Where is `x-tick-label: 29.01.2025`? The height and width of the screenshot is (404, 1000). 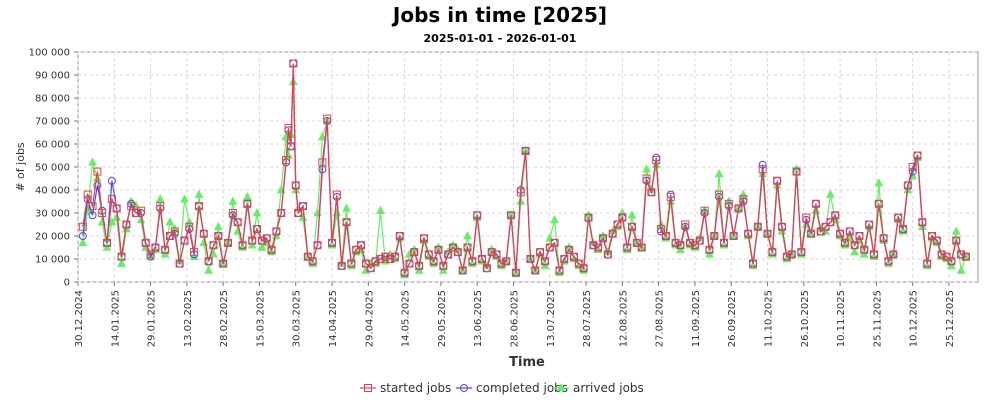 x-tick-label: 29.01.2025 is located at coordinates (152, 318).